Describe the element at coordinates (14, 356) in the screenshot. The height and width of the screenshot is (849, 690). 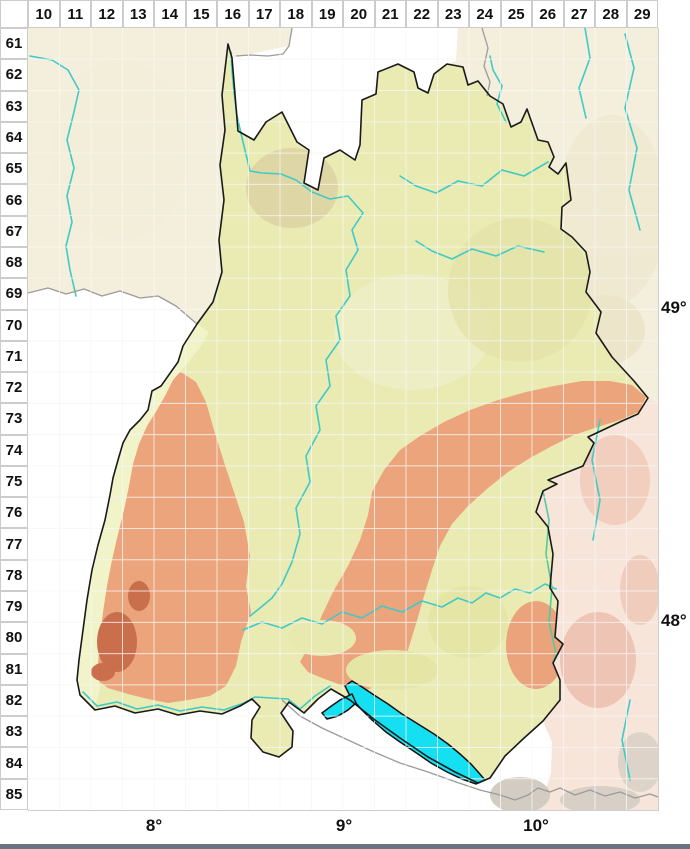
I see `grid-row-label: 71` at that location.